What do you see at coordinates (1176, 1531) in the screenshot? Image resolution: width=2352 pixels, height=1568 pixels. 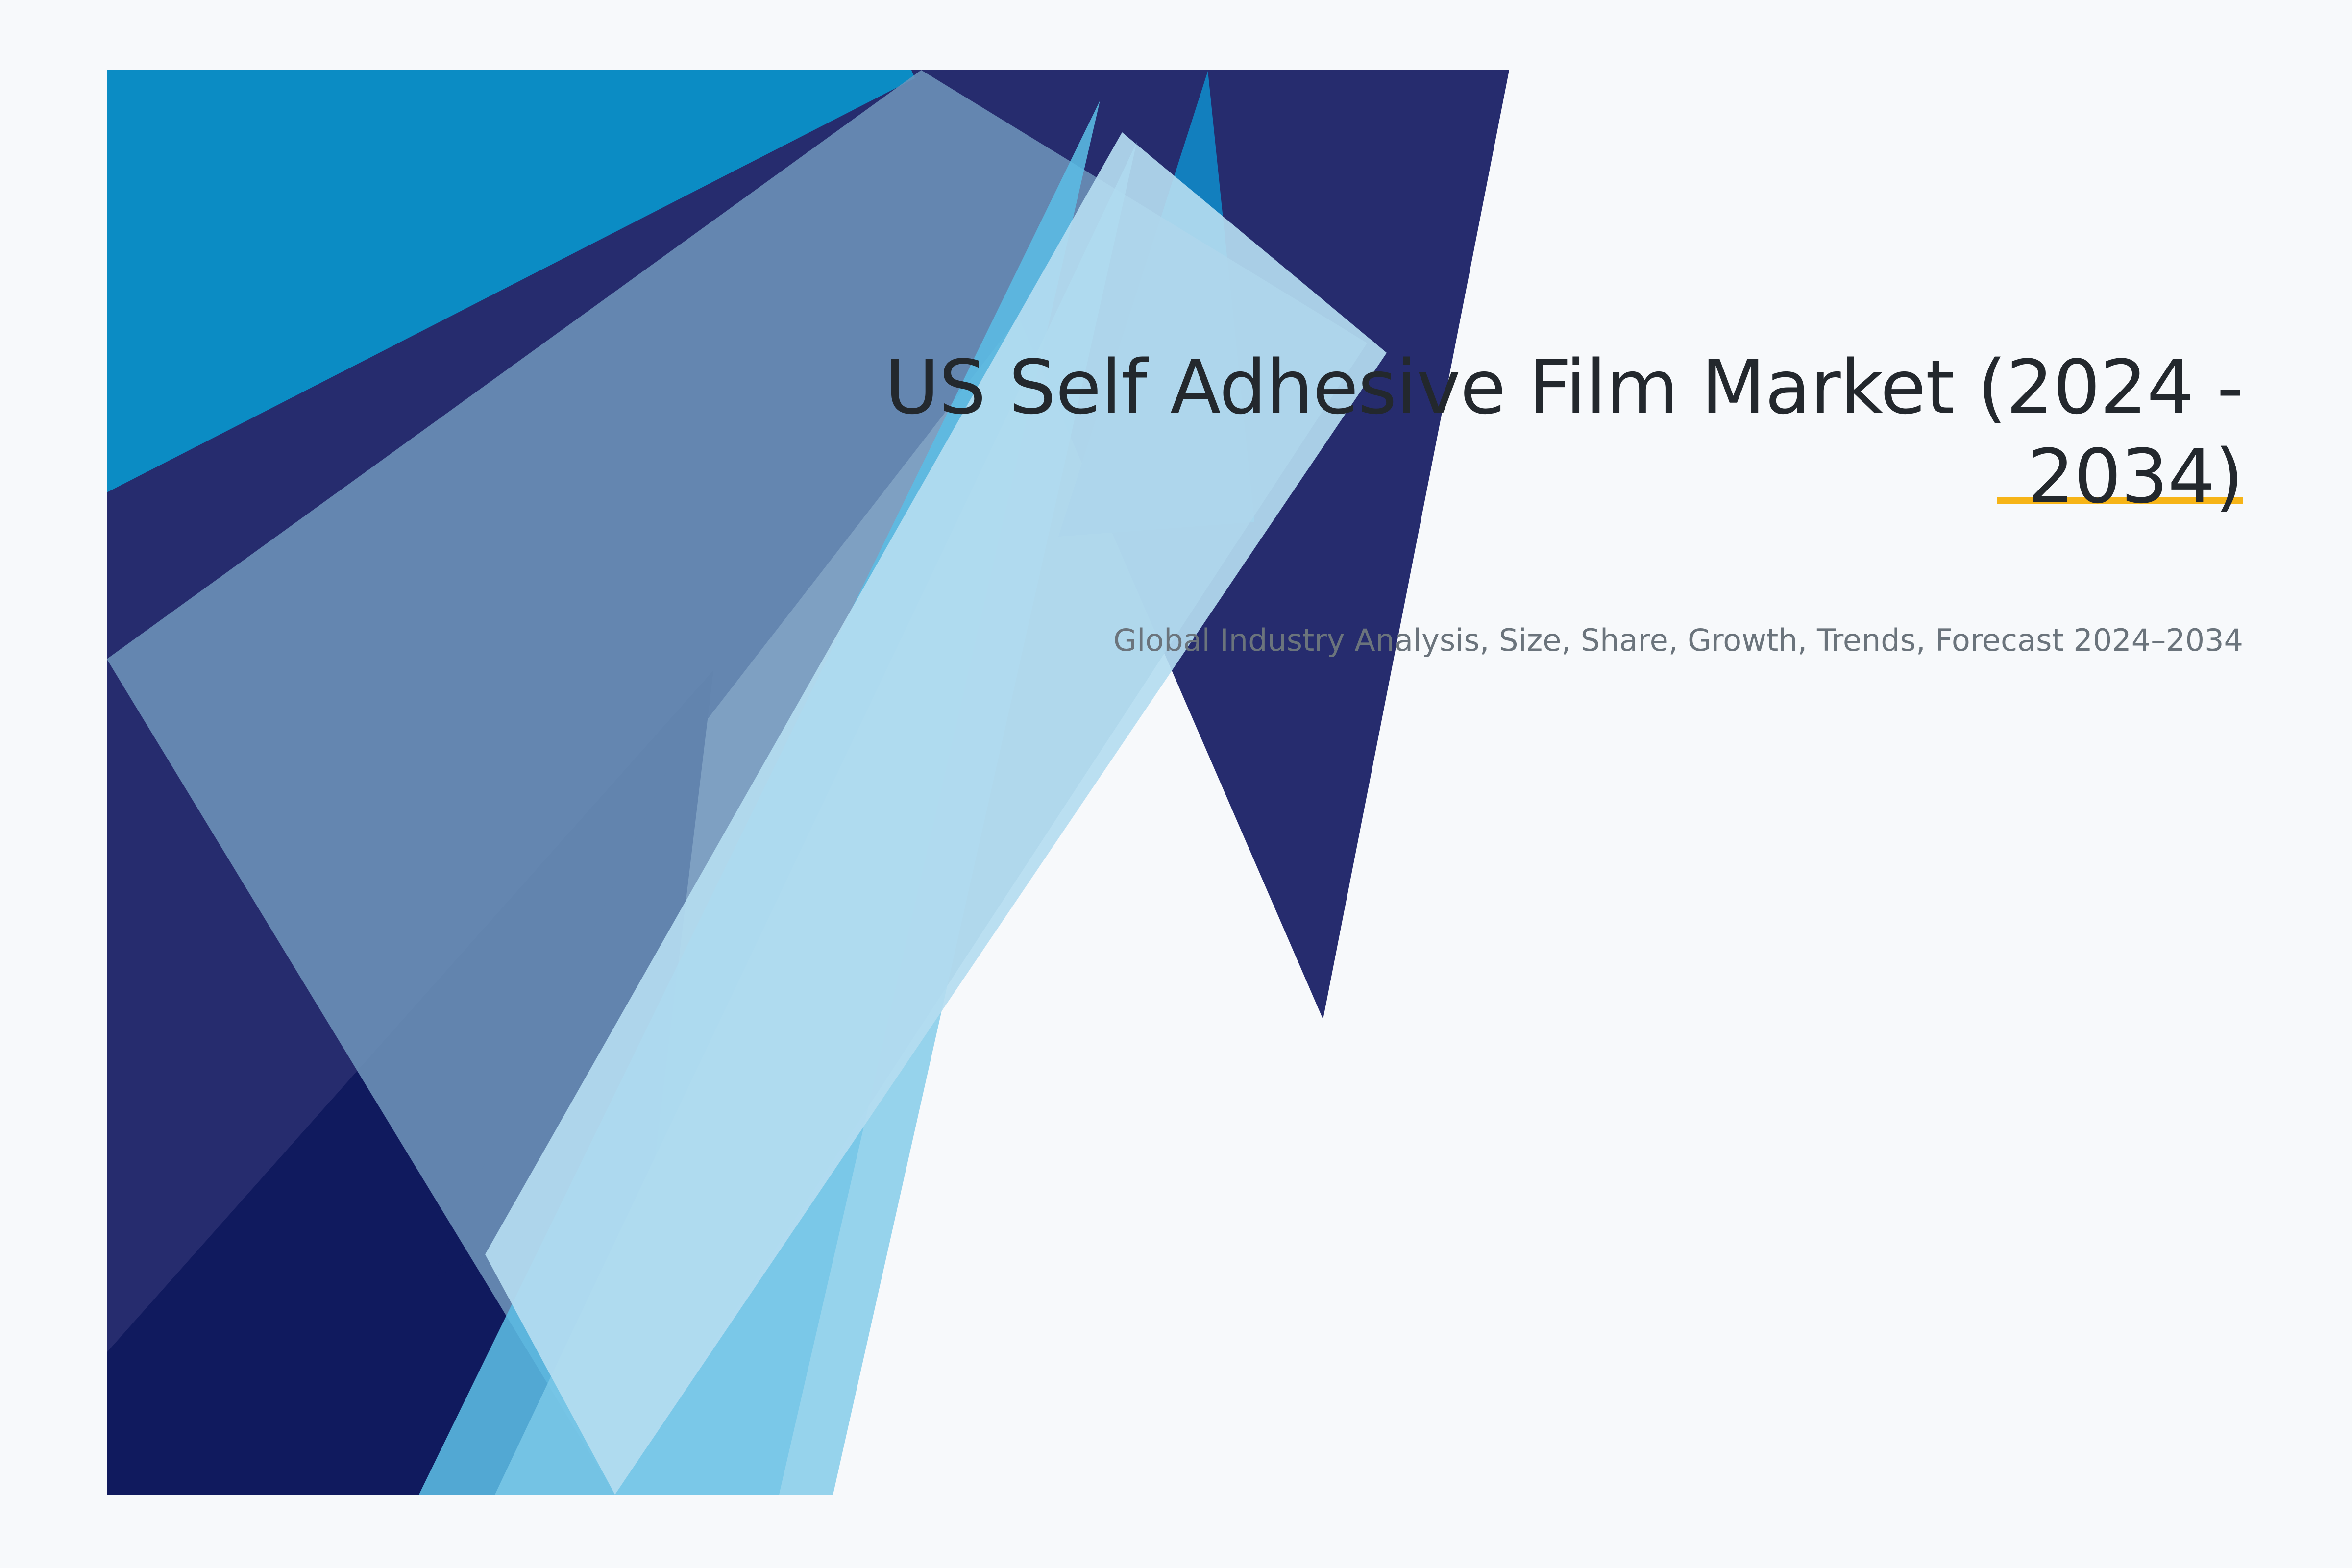 I see `artwork-mask-bottom` at bounding box center [1176, 1531].